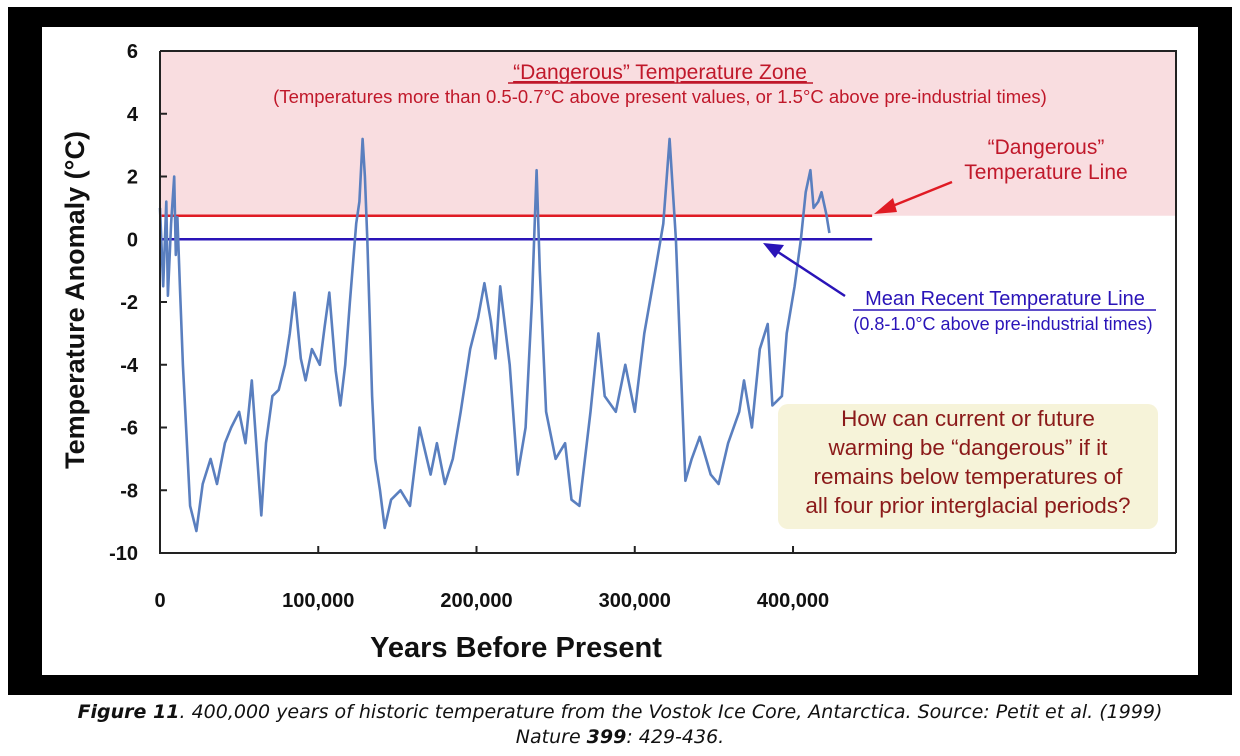 The image size is (1240, 756). Describe the element at coordinates (75, 300) in the screenshot. I see `y-axis-label: Temperature Anomaly (°C)` at that location.